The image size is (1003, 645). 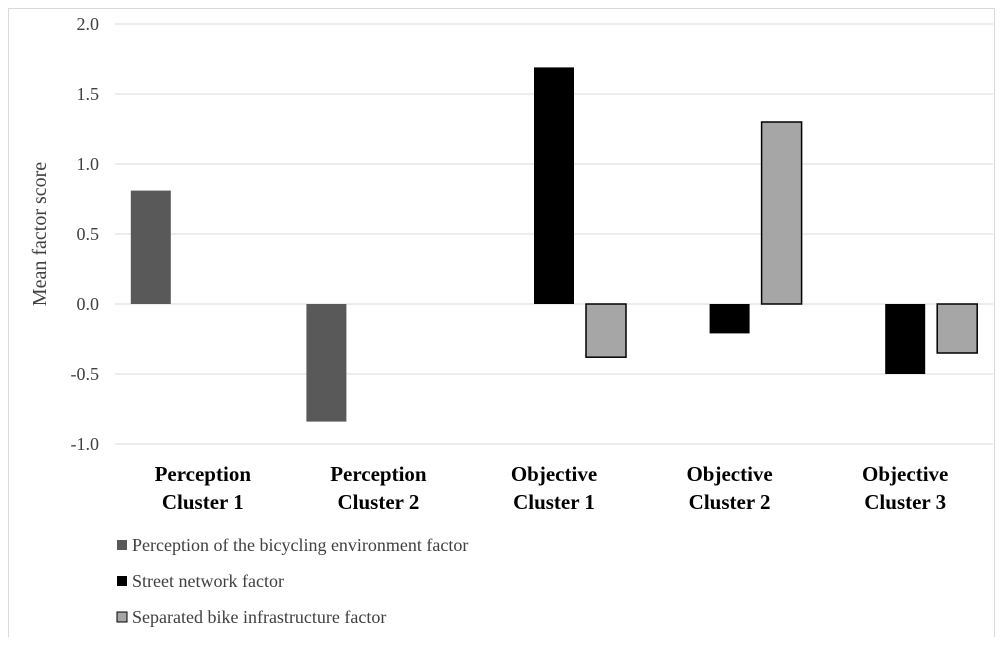 I want to click on legend-item: Street network factor, so click(x=200, y=581).